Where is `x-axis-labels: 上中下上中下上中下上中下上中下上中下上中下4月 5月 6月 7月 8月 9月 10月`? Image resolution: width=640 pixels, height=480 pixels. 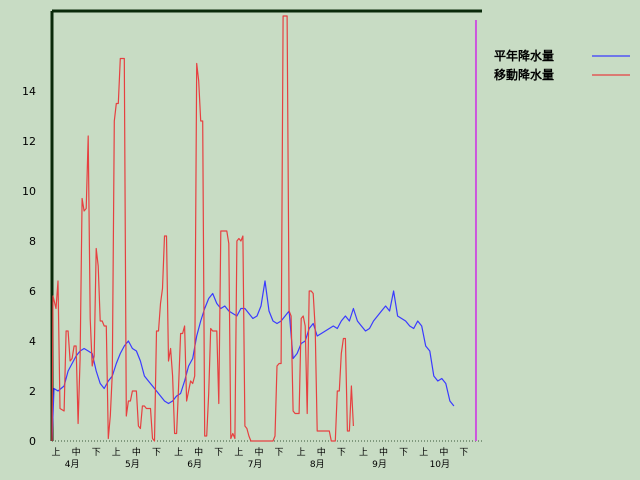
x-axis-labels: 上中下上中下上中下上中下上中下上中下上中下4月 5月 6月 7月 8月 9月 10月 is located at coordinates (260, 458).